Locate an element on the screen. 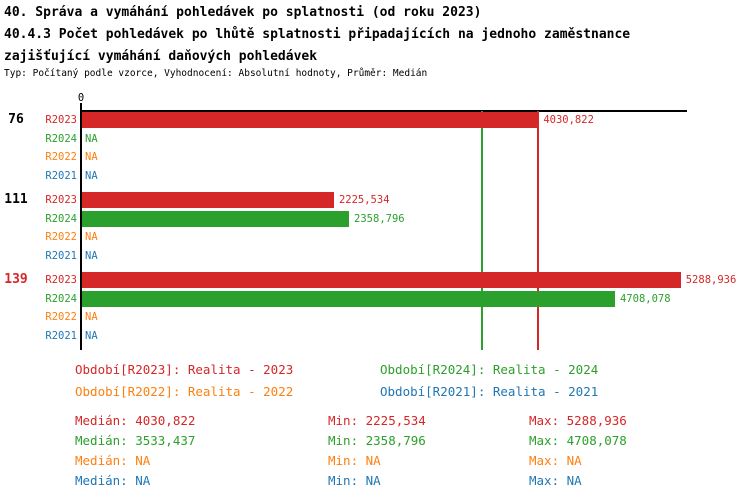 The image size is (750, 498). page-title-line3: zajišťující vymáhání daňových pohledávek is located at coordinates (161, 56).